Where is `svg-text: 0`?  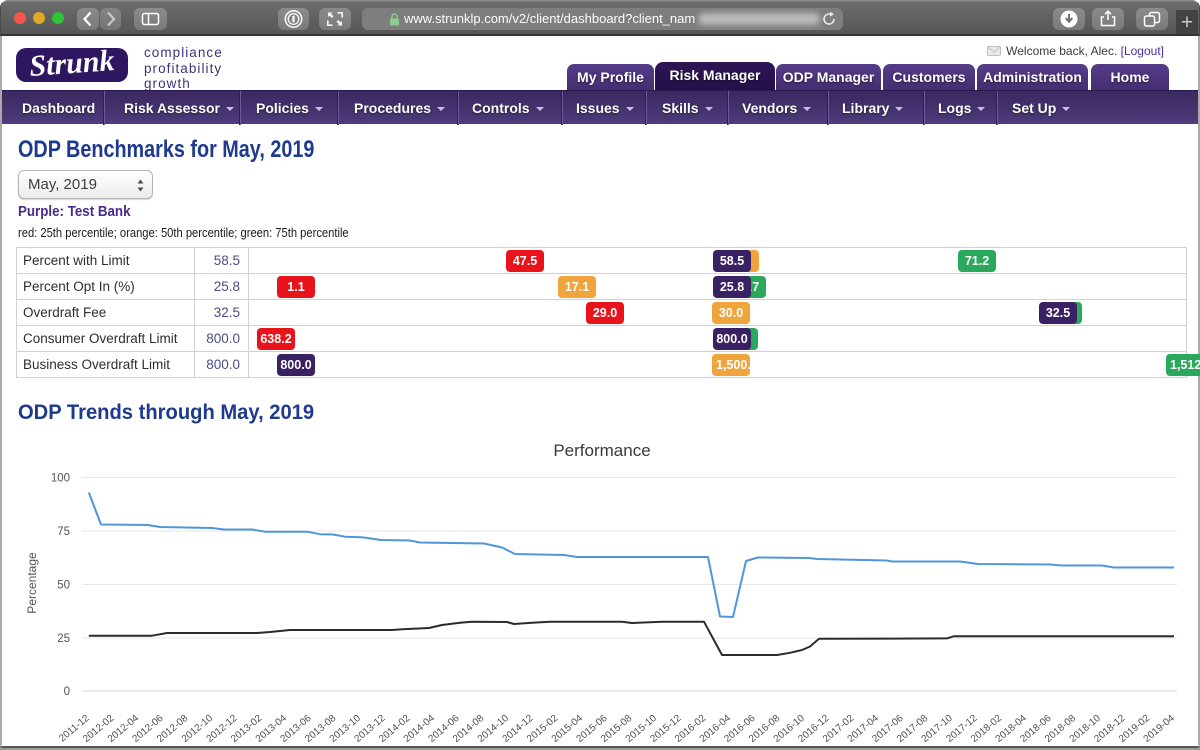
svg-text: 0 is located at coordinates (67, 692).